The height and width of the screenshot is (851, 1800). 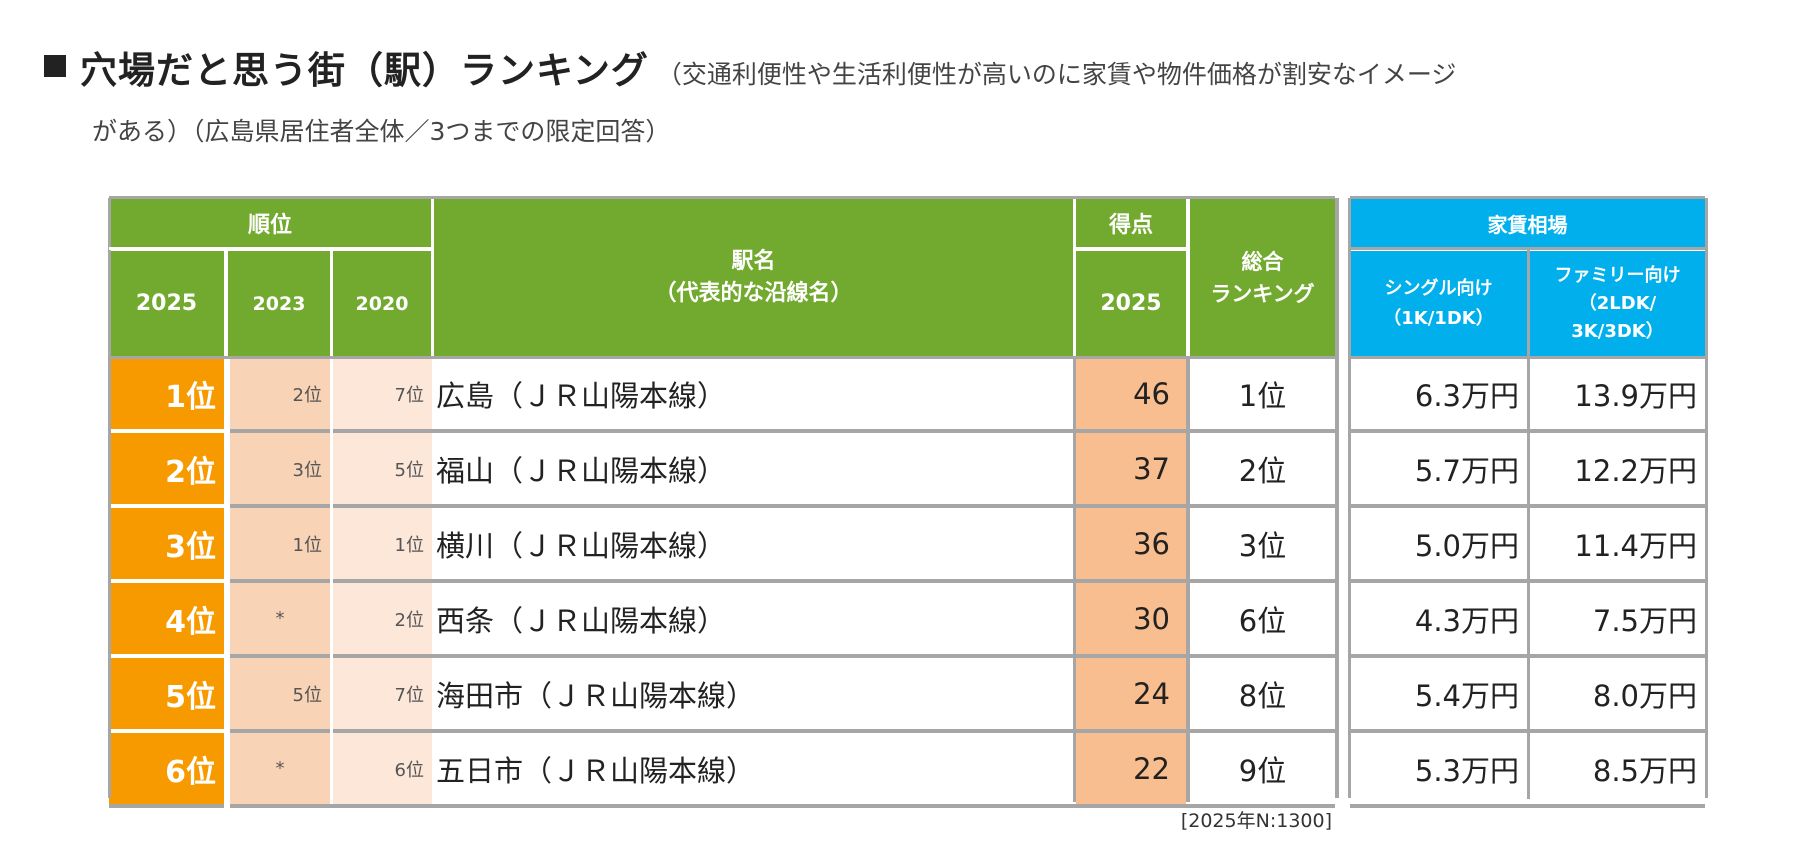 What do you see at coordinates (752, 393) in the screenshot?
I see `station-name: 広島（ＪＲ山陽本線）` at bounding box center [752, 393].